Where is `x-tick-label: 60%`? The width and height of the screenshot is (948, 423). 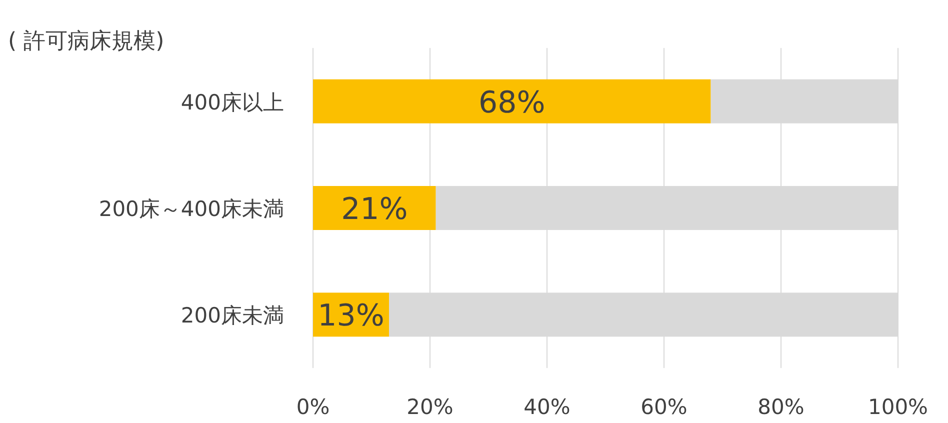
x-tick-label: 60% is located at coordinates (664, 407).